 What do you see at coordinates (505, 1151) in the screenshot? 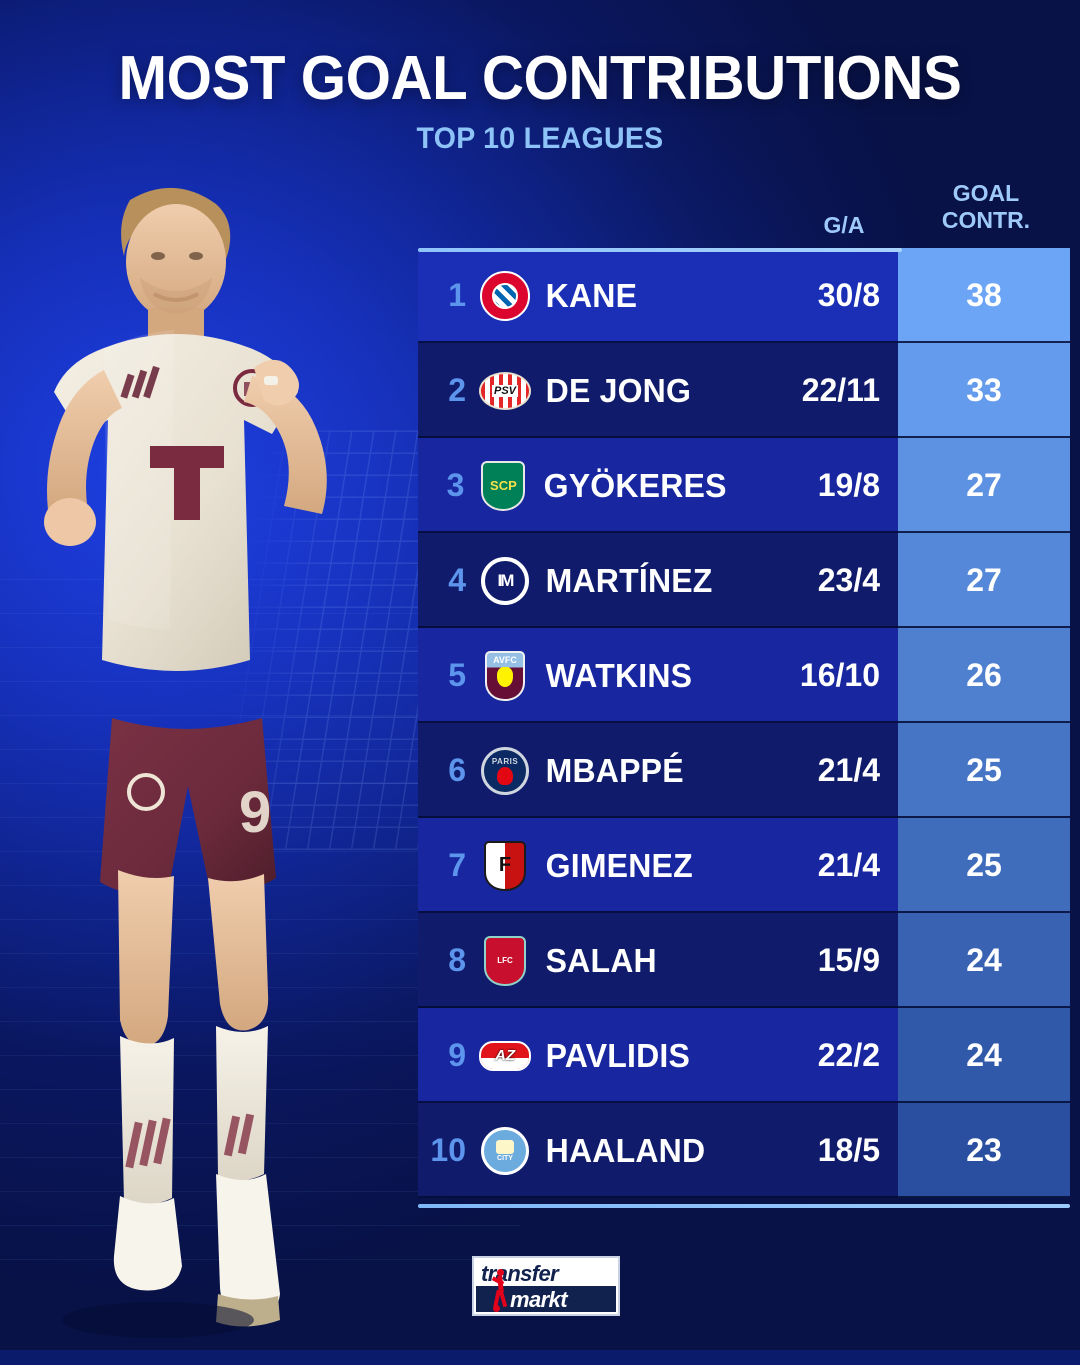
I see `mancity-crest-icon: CITY` at bounding box center [505, 1151].